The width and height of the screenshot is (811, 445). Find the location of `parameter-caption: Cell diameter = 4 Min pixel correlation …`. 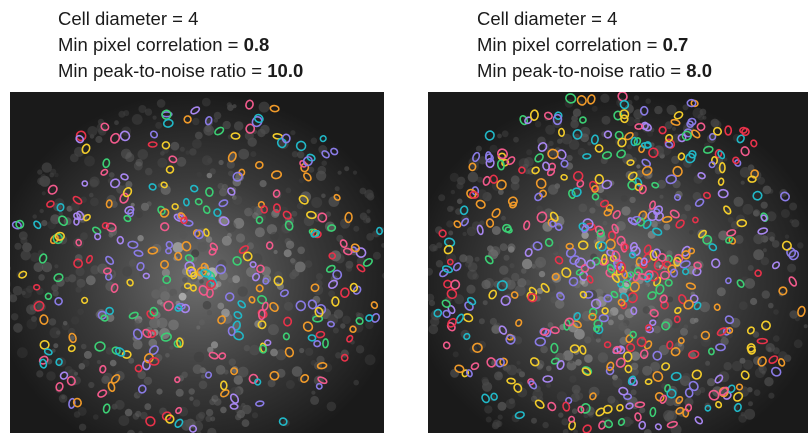

parameter-caption: Cell diameter = 4 Min pixel correlation … is located at coordinates (180, 45).